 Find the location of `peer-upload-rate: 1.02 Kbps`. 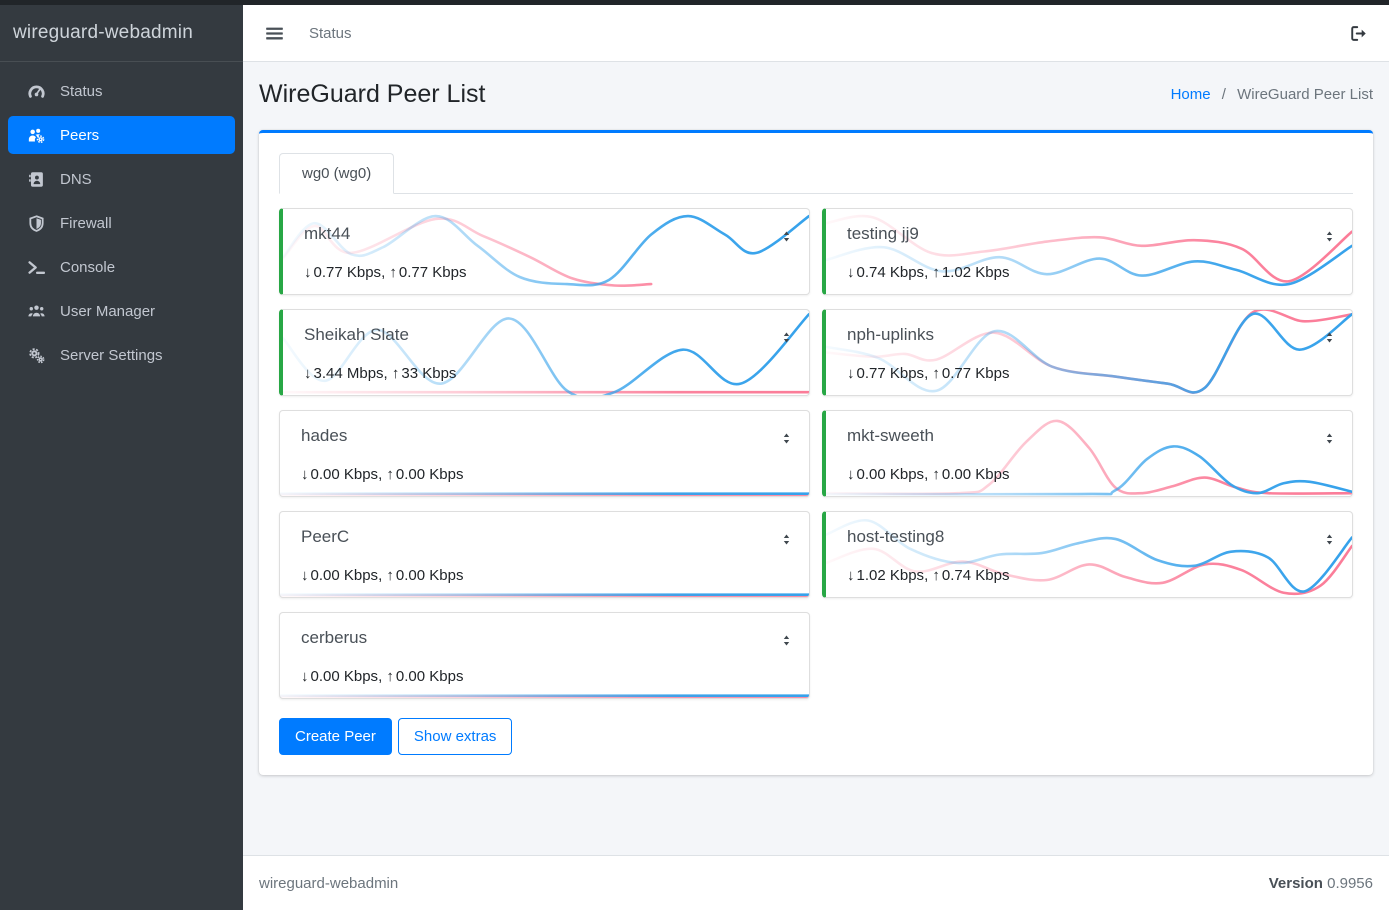

peer-upload-rate: 1.02 Kbps is located at coordinates (975, 272).